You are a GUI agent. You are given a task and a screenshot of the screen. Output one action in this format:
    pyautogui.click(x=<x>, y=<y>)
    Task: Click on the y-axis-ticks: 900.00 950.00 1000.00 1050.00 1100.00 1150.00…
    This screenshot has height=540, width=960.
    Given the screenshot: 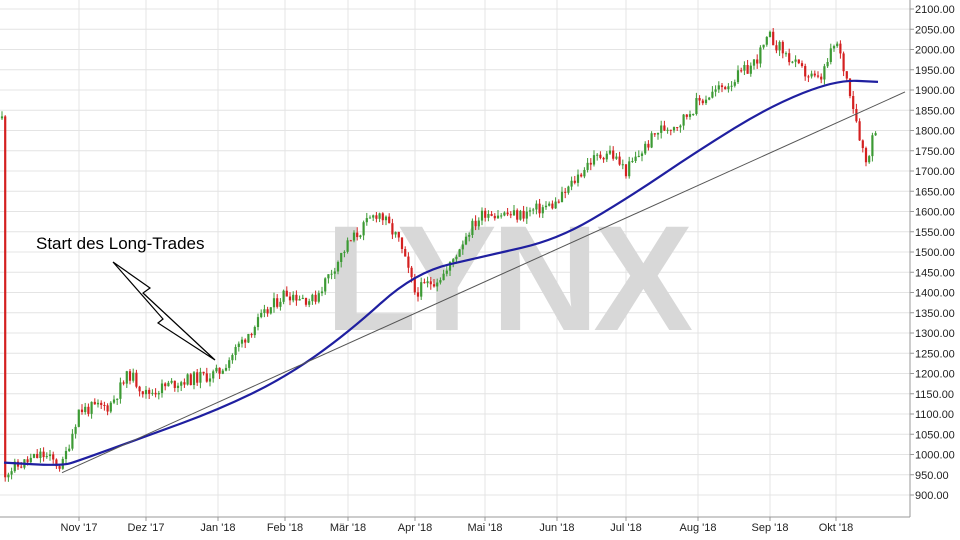 What is the action you would take?
    pyautogui.click(x=932, y=253)
    